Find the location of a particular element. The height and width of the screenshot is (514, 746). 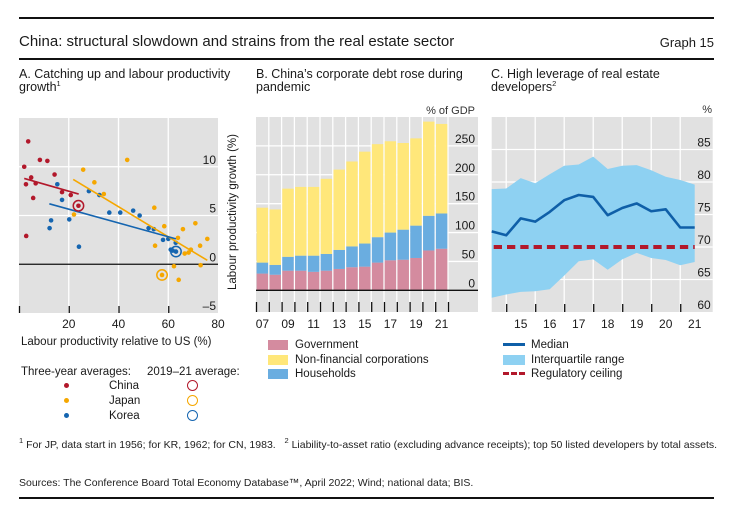

legend-label-government: Government is located at coordinates (327, 345).